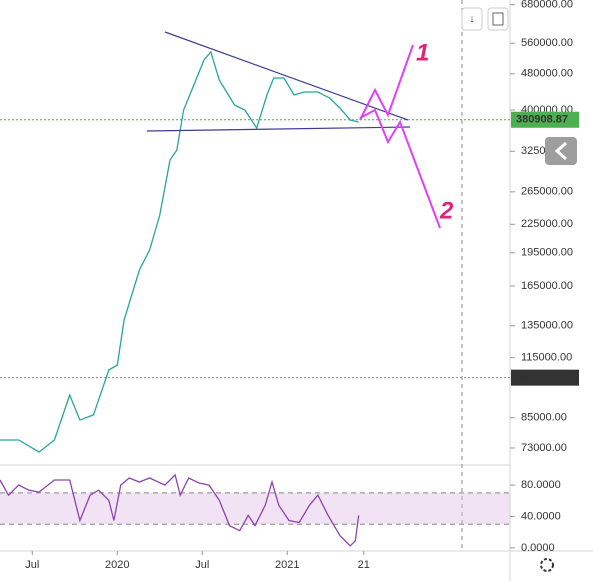 Image resolution: width=593 pixels, height=581 pixels. Describe the element at coordinates (547, 192) in the screenshot. I see `y-tick-label: 265000.00` at that location.